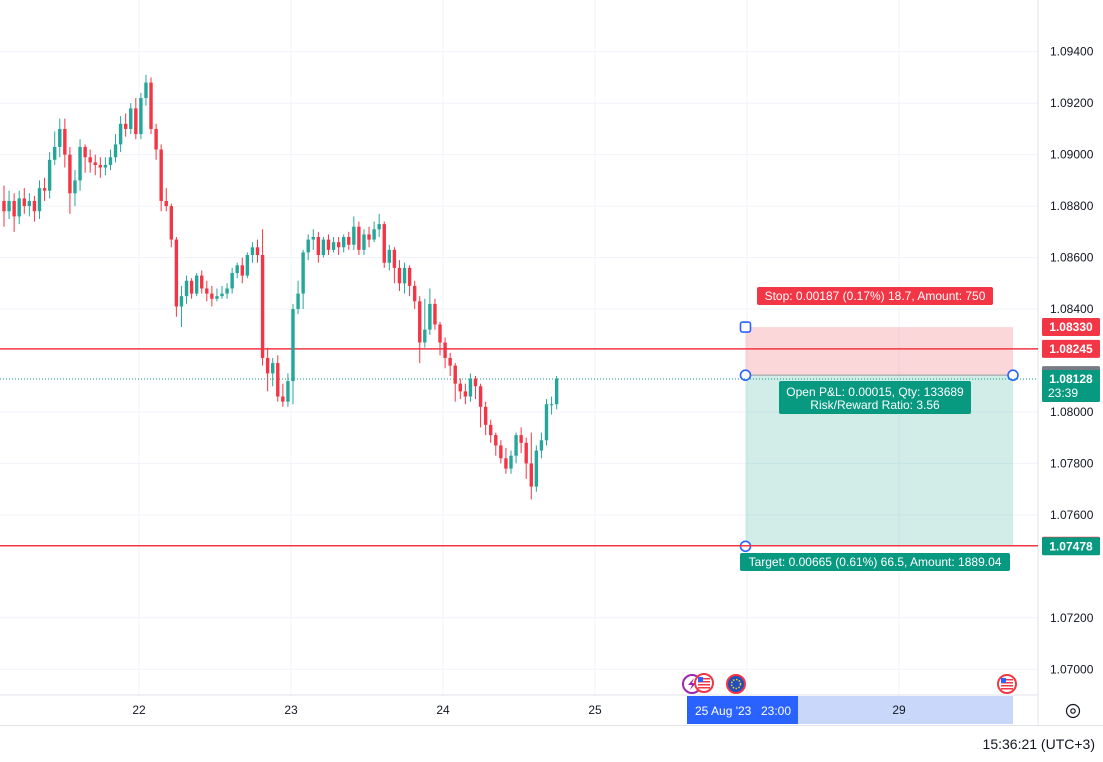  Describe the element at coordinates (1073, 711) in the screenshot. I see `chart-settings-icon` at that location.